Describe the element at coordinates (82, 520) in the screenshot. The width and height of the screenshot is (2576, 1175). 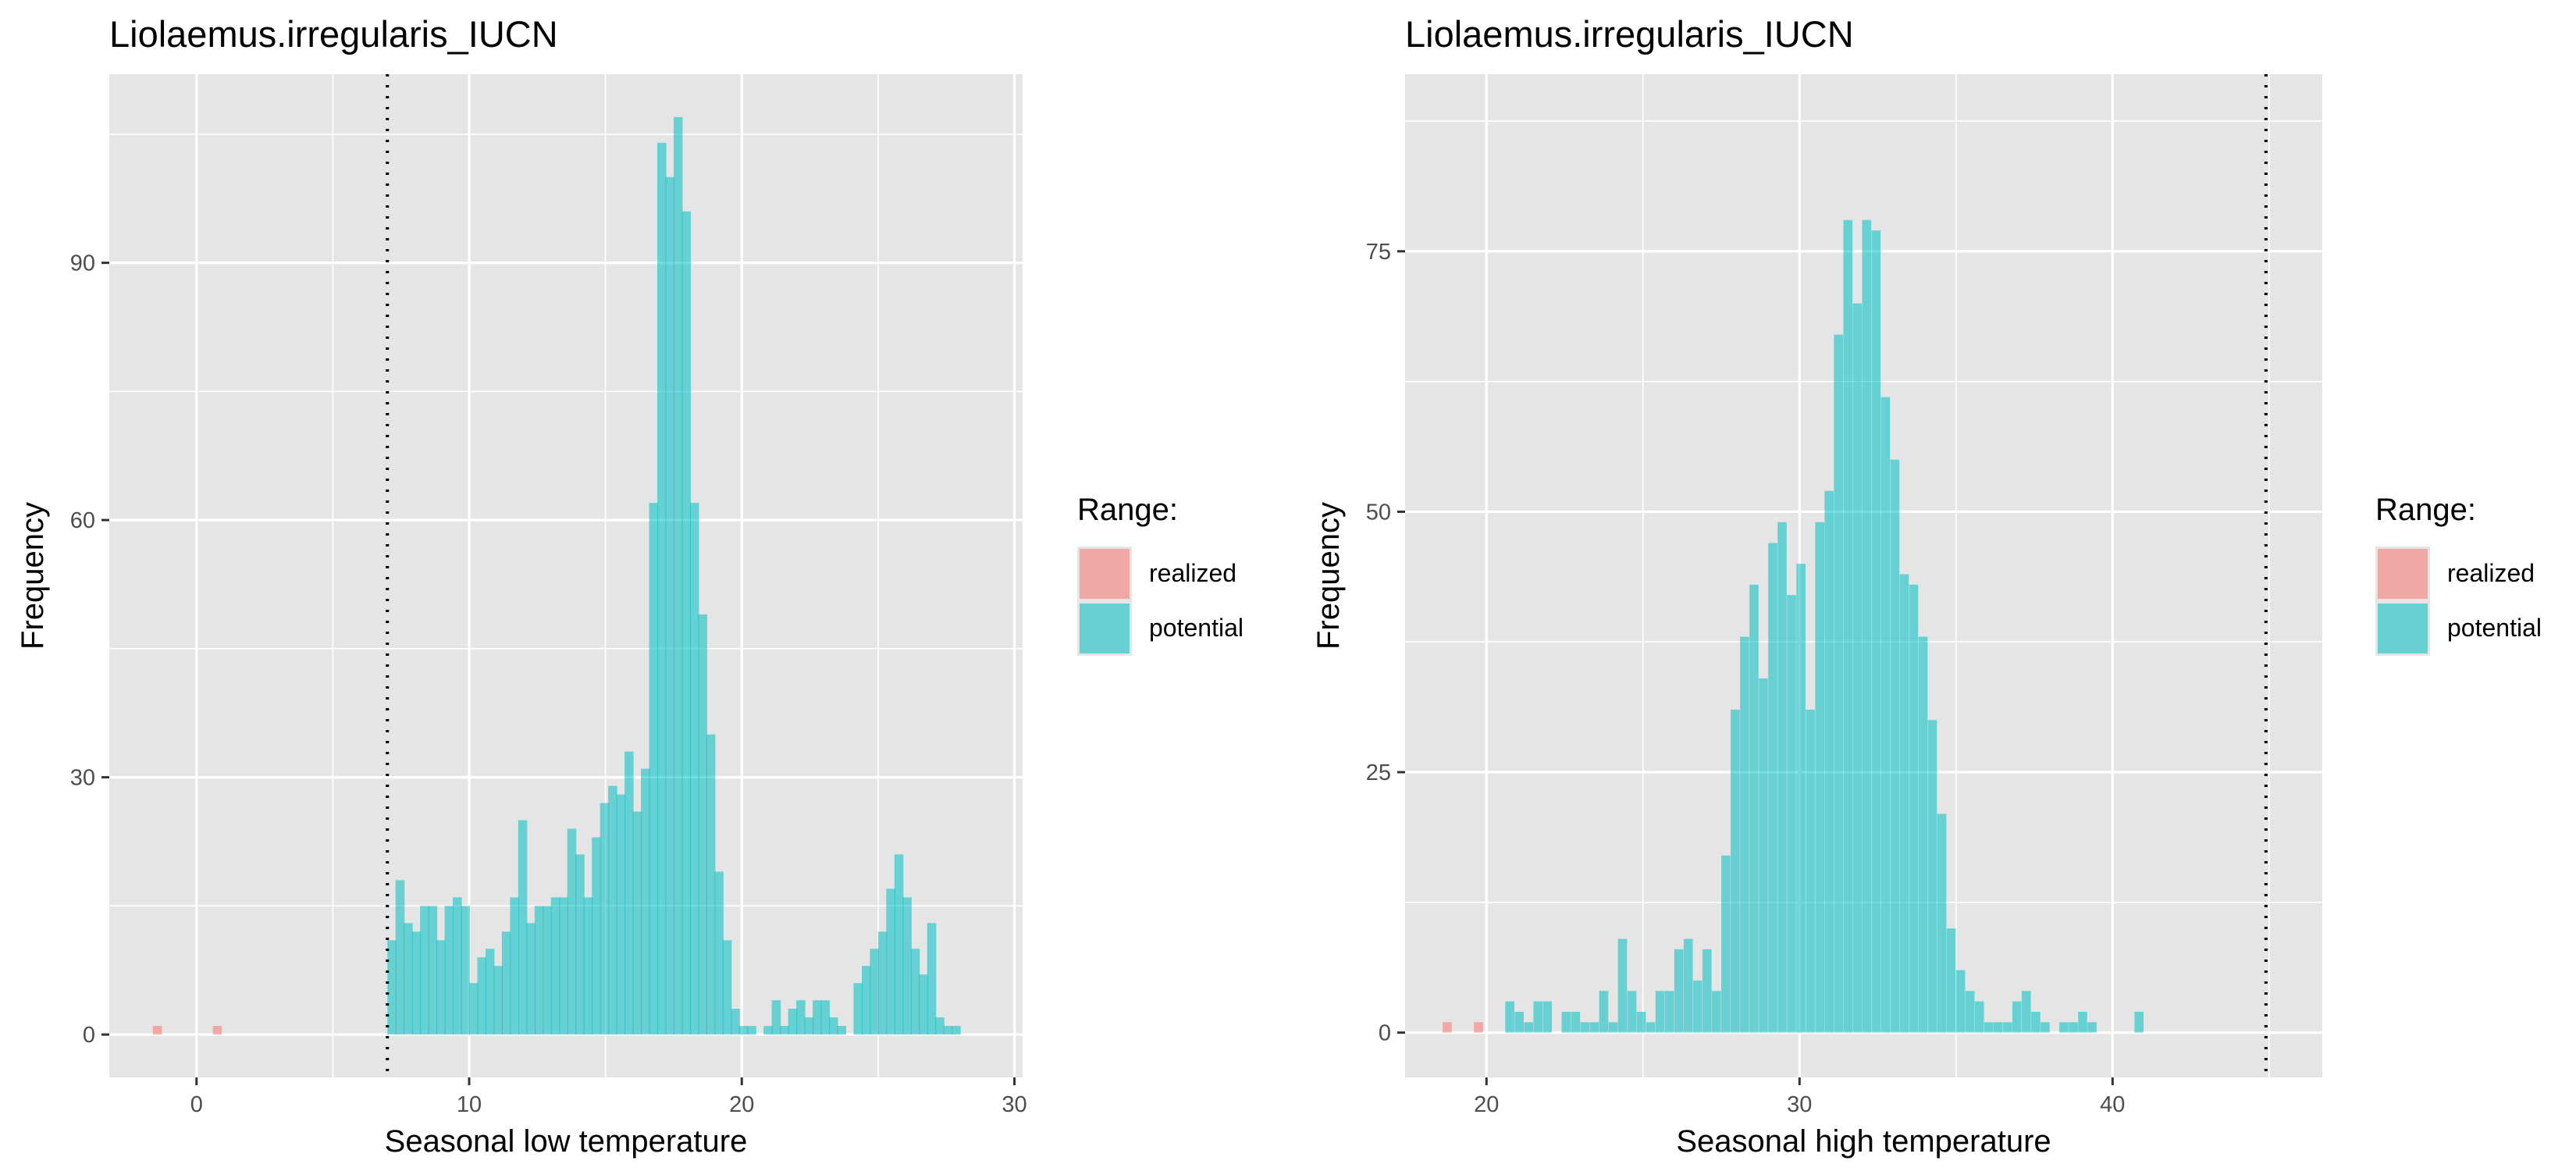
I see `y-tick-label: 60` at that location.